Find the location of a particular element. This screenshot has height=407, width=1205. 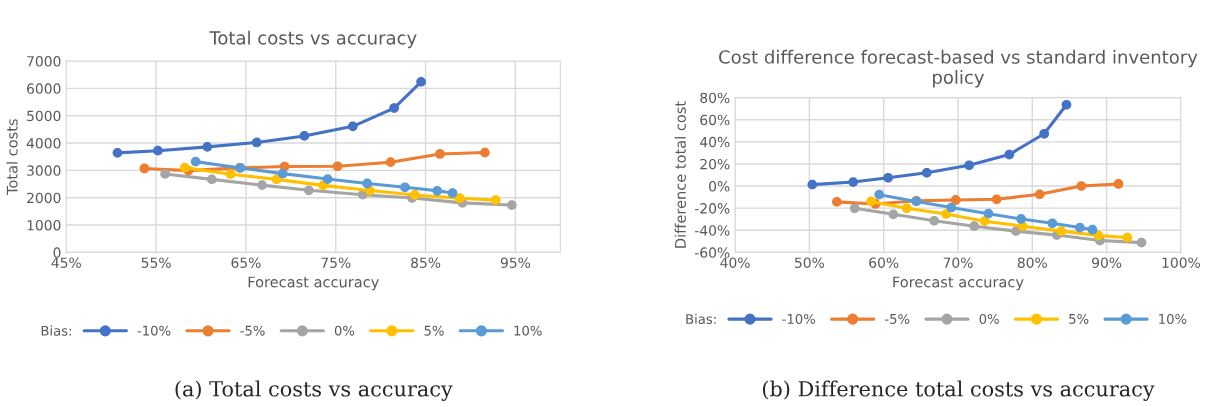

y-axis-title: Total costs is located at coordinates (12, 157).